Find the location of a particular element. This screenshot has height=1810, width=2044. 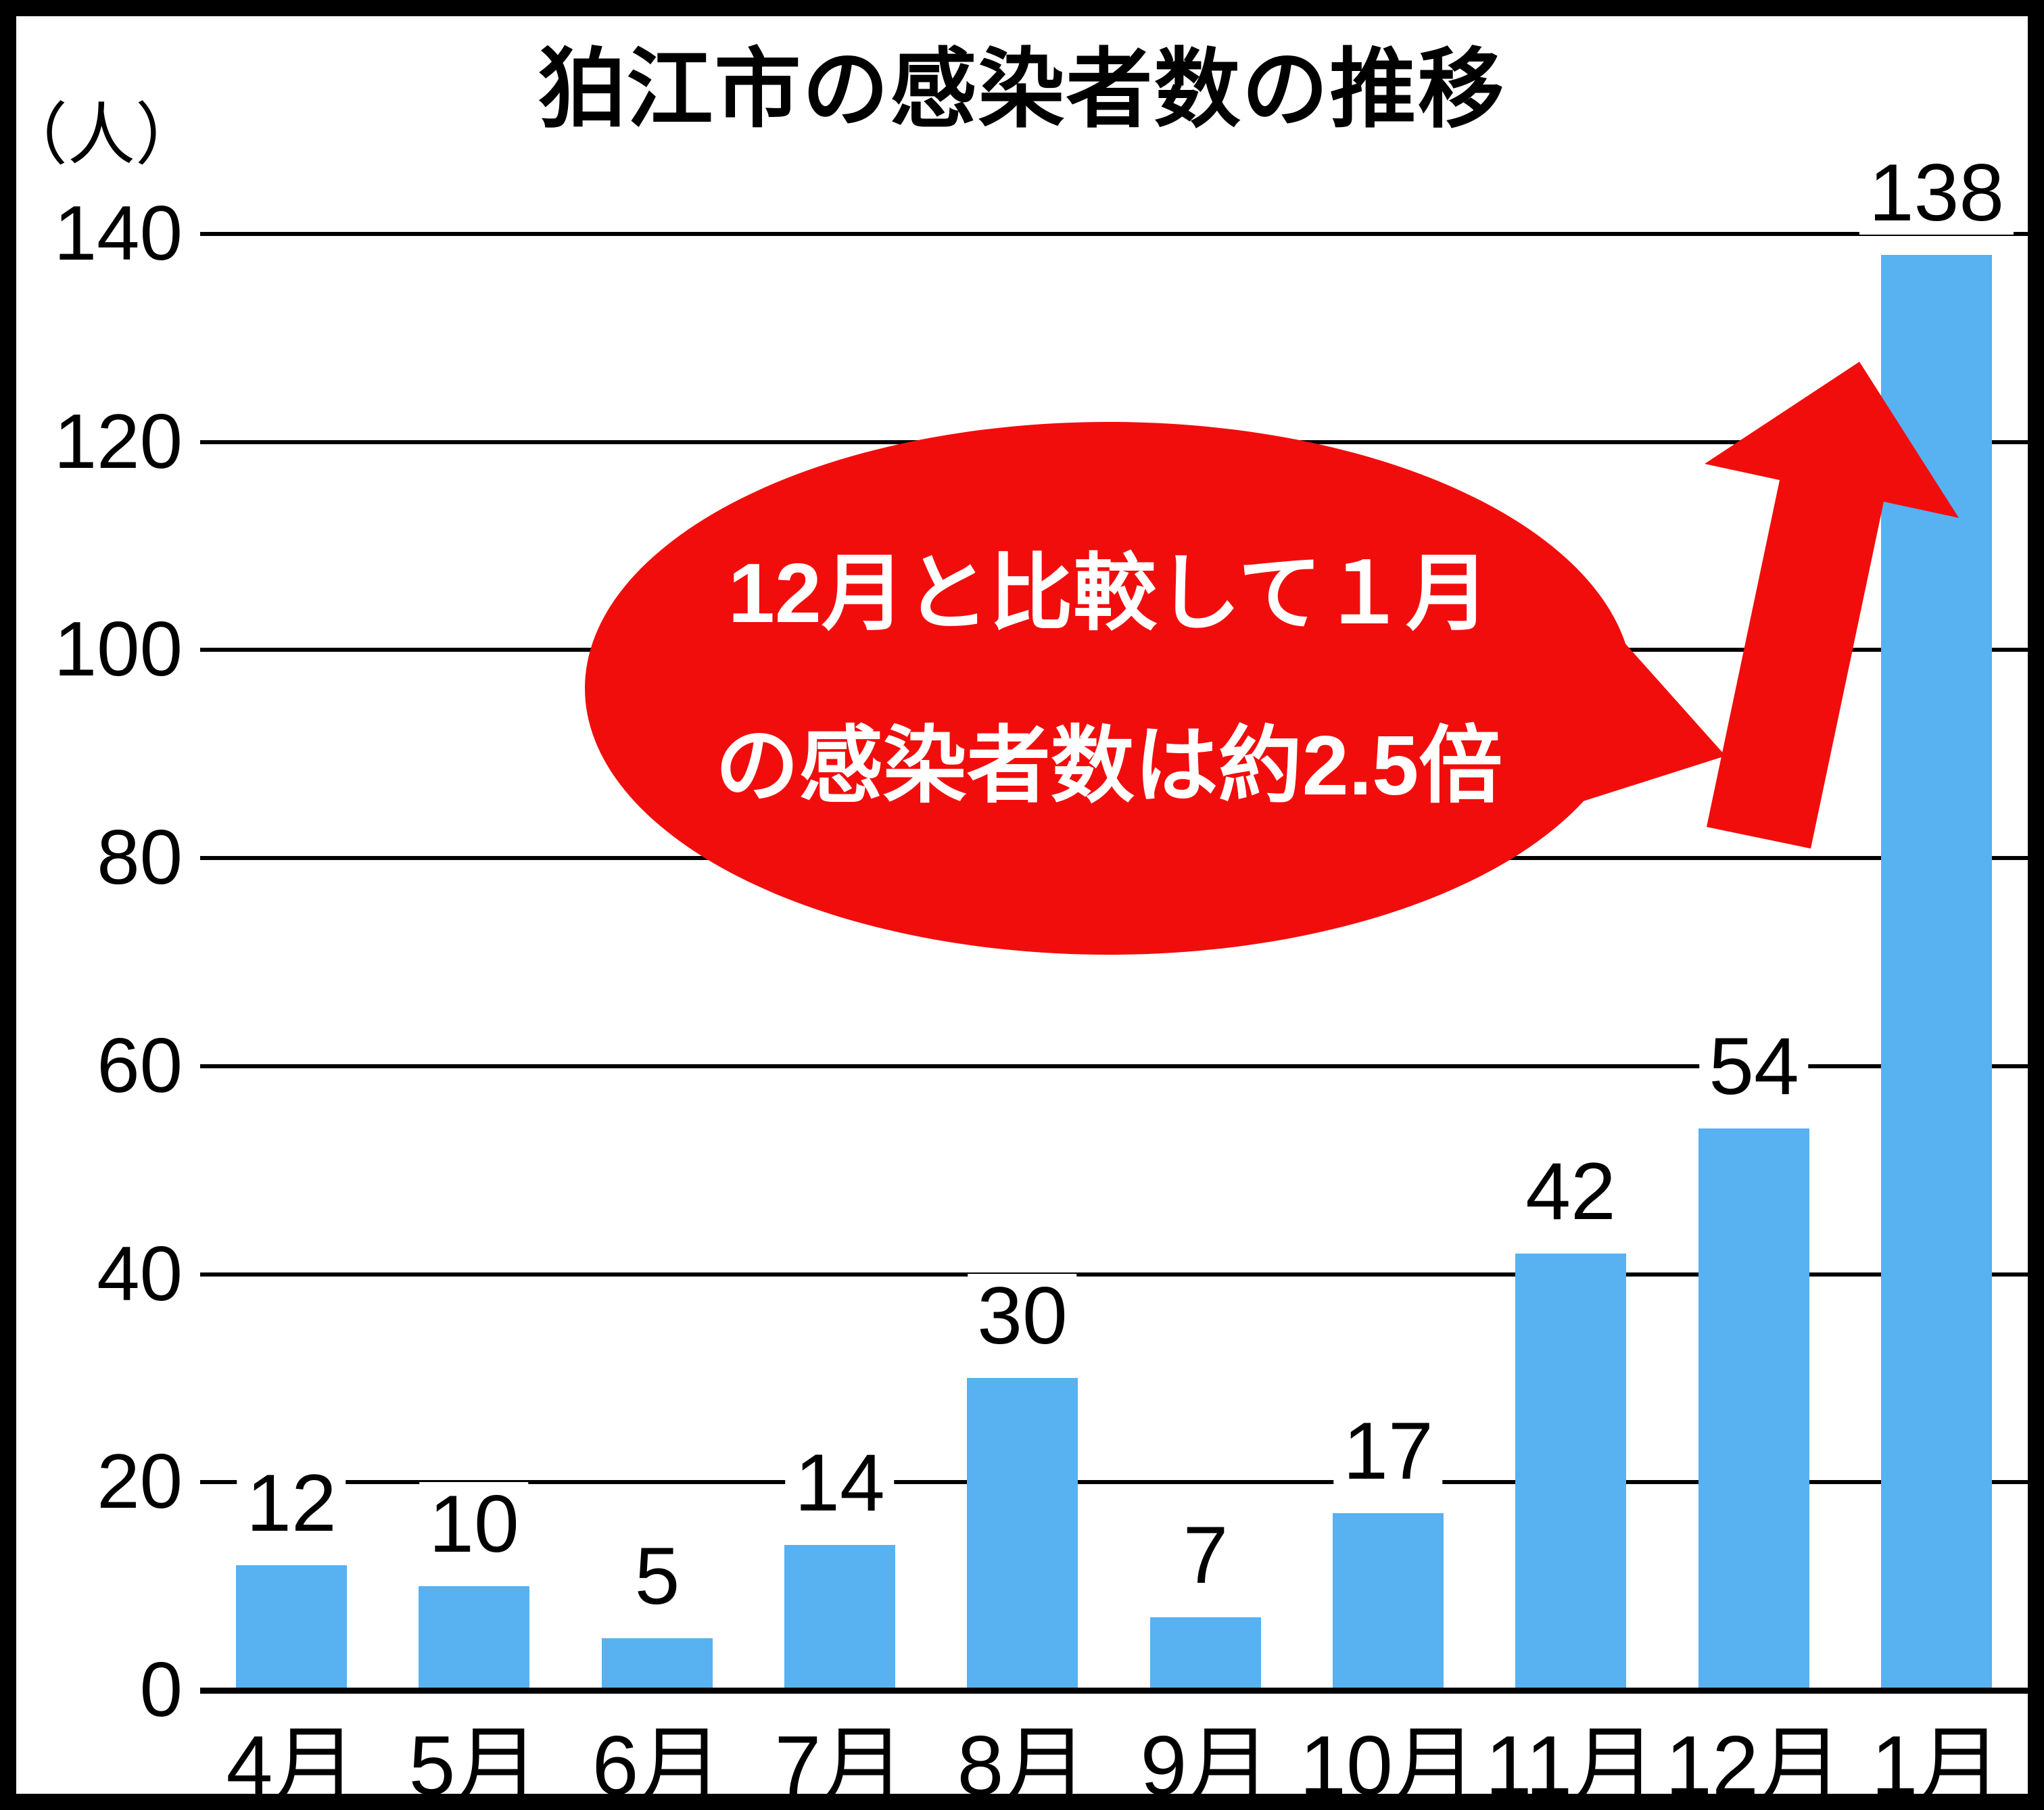

y-tick-label-140: 140 is located at coordinates (118, 234).